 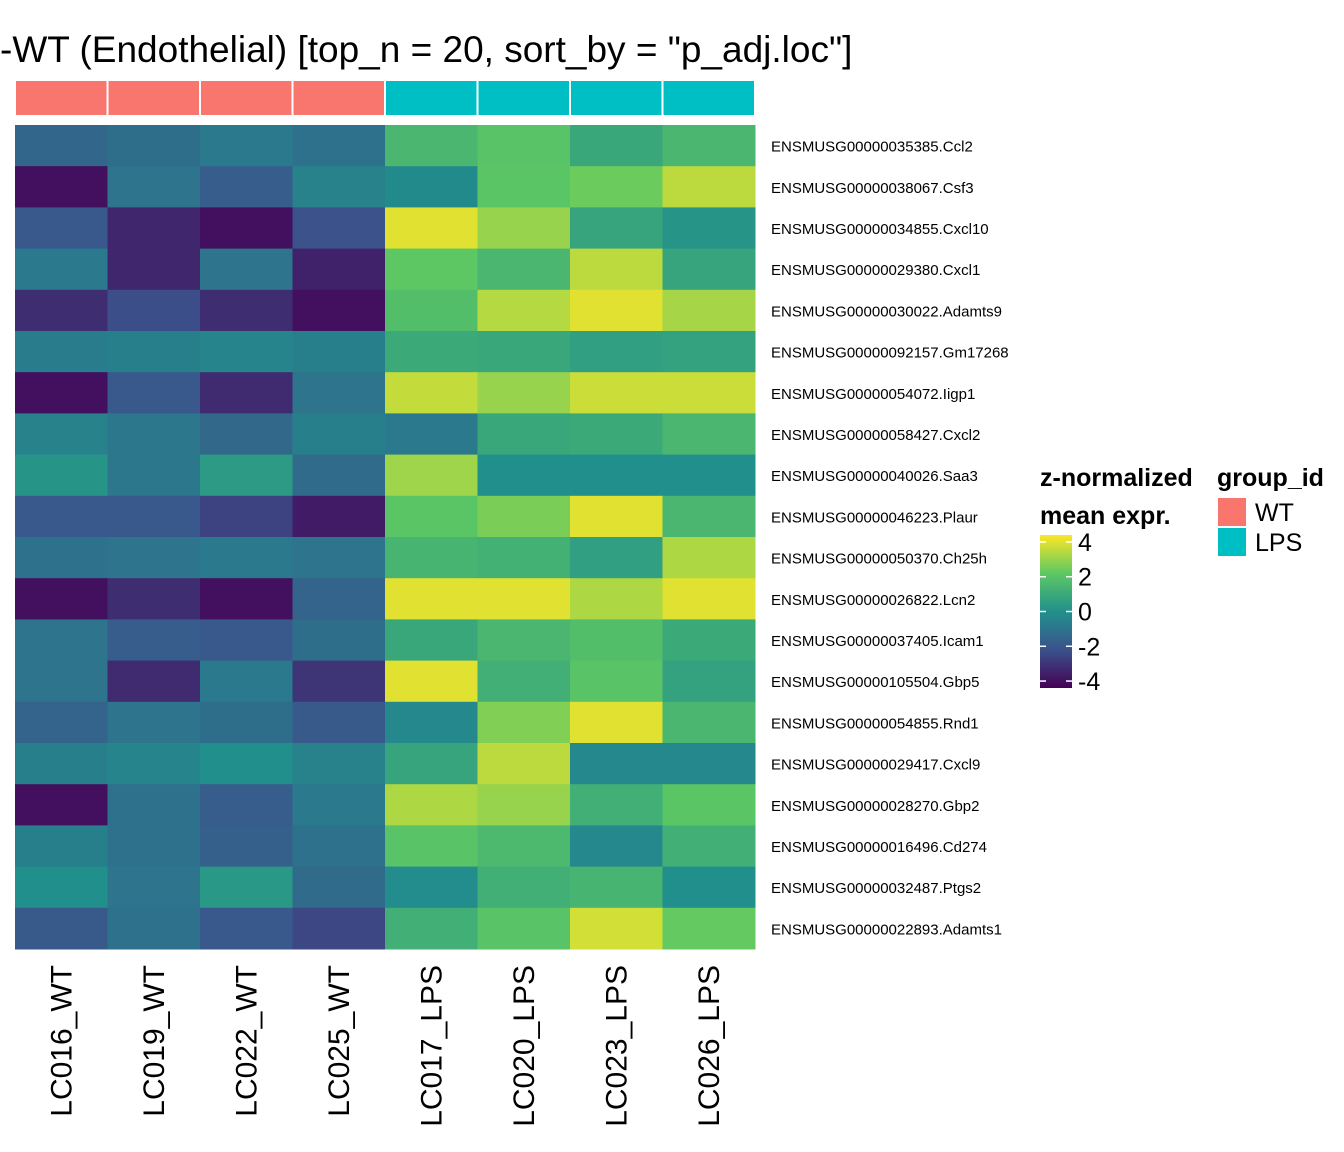 I want to click on column-label: LC026_LPS, so click(x=709, y=1046).